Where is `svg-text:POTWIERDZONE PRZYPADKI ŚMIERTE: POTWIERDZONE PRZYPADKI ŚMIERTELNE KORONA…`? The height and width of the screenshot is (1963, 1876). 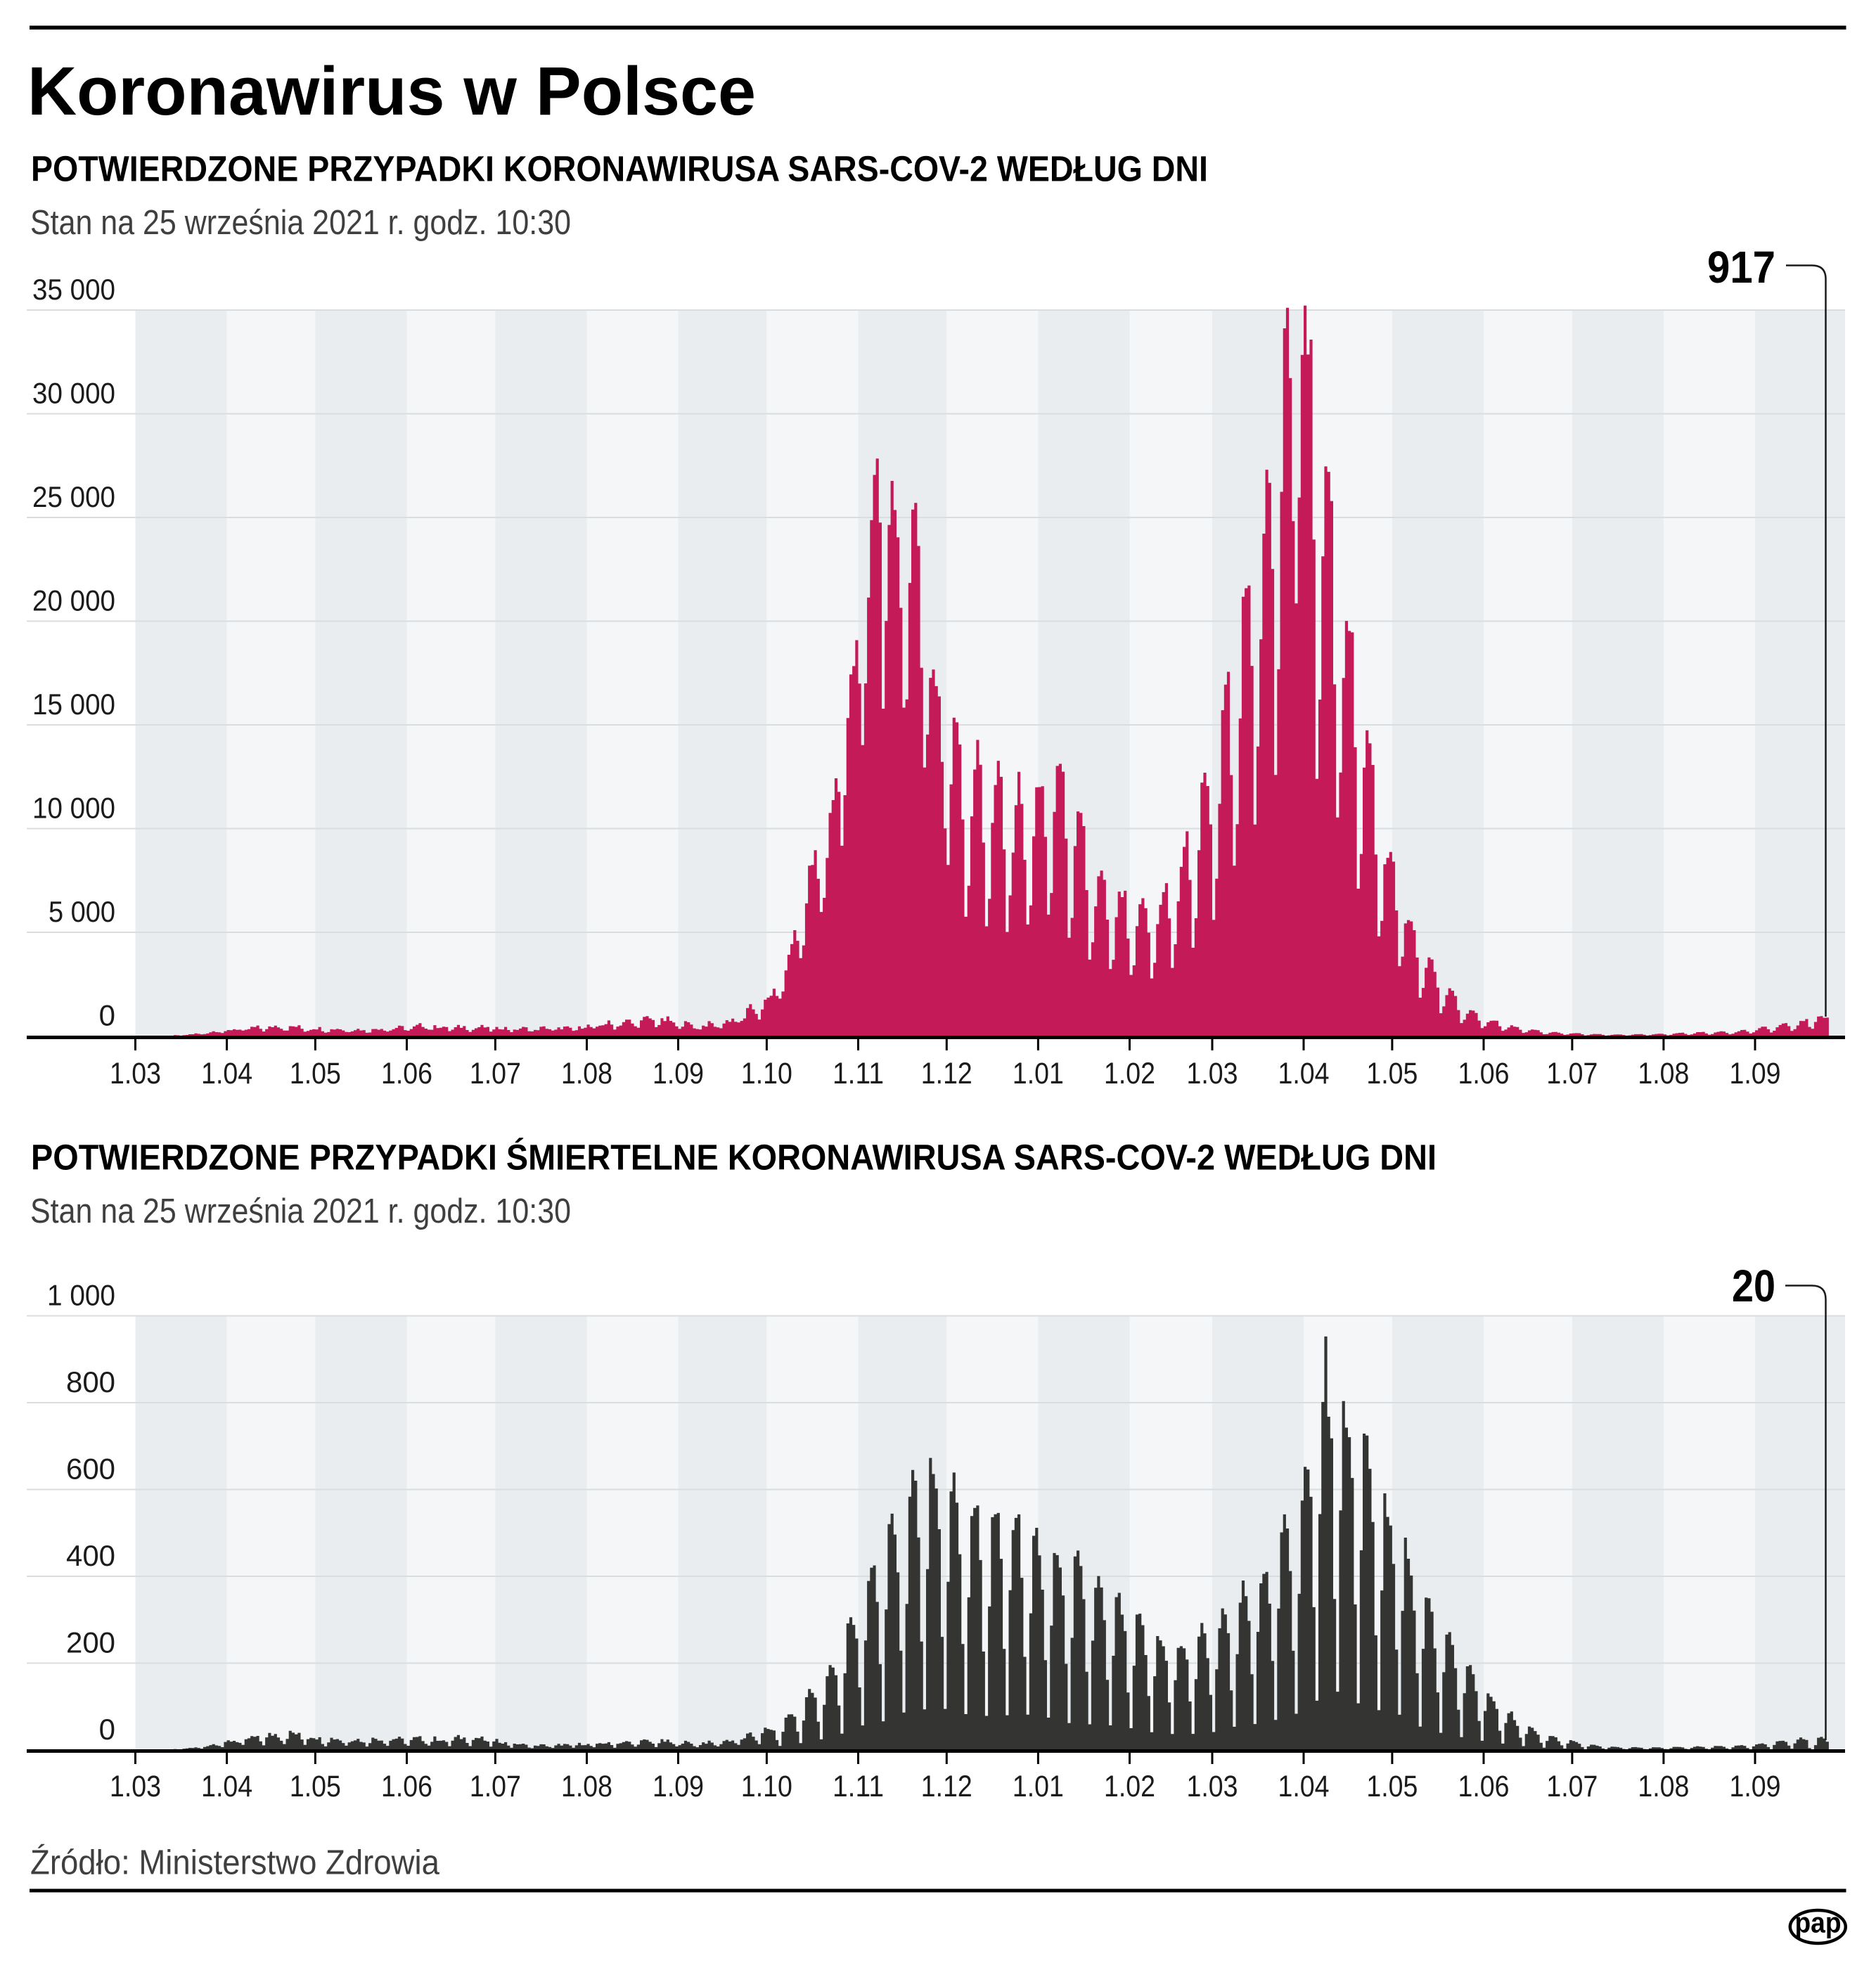
svg-text:POTWIERDZONE PRZYPADKI ŚMIERTE: POTWIERDZONE PRZYPADKI ŚMIERTELNE KORONA… is located at coordinates (734, 1158).